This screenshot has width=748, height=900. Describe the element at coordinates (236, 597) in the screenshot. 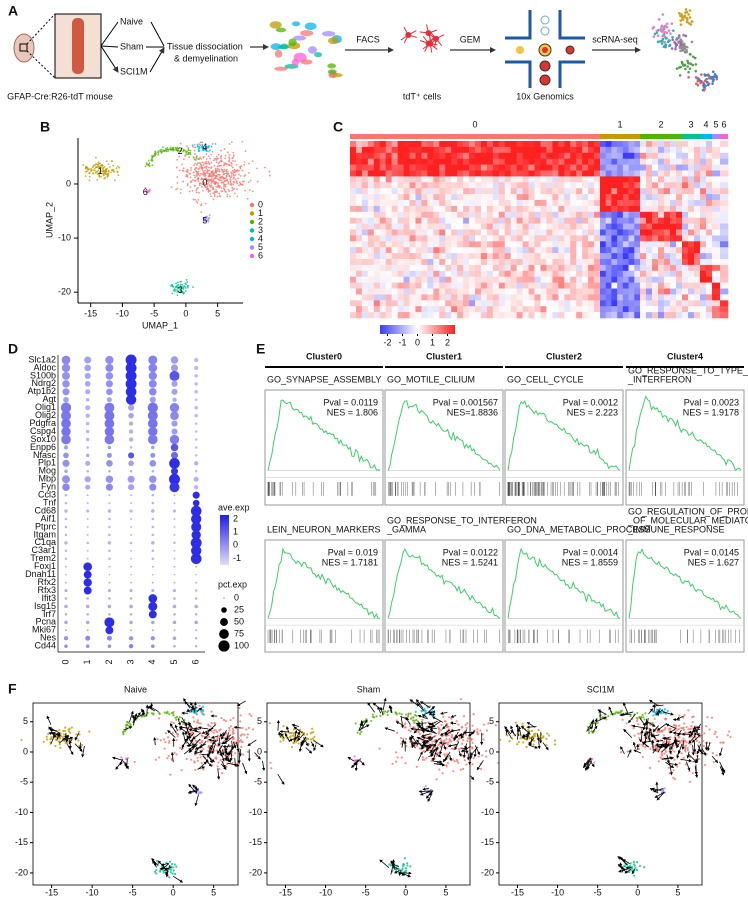

I see `legend-label: 0` at that location.